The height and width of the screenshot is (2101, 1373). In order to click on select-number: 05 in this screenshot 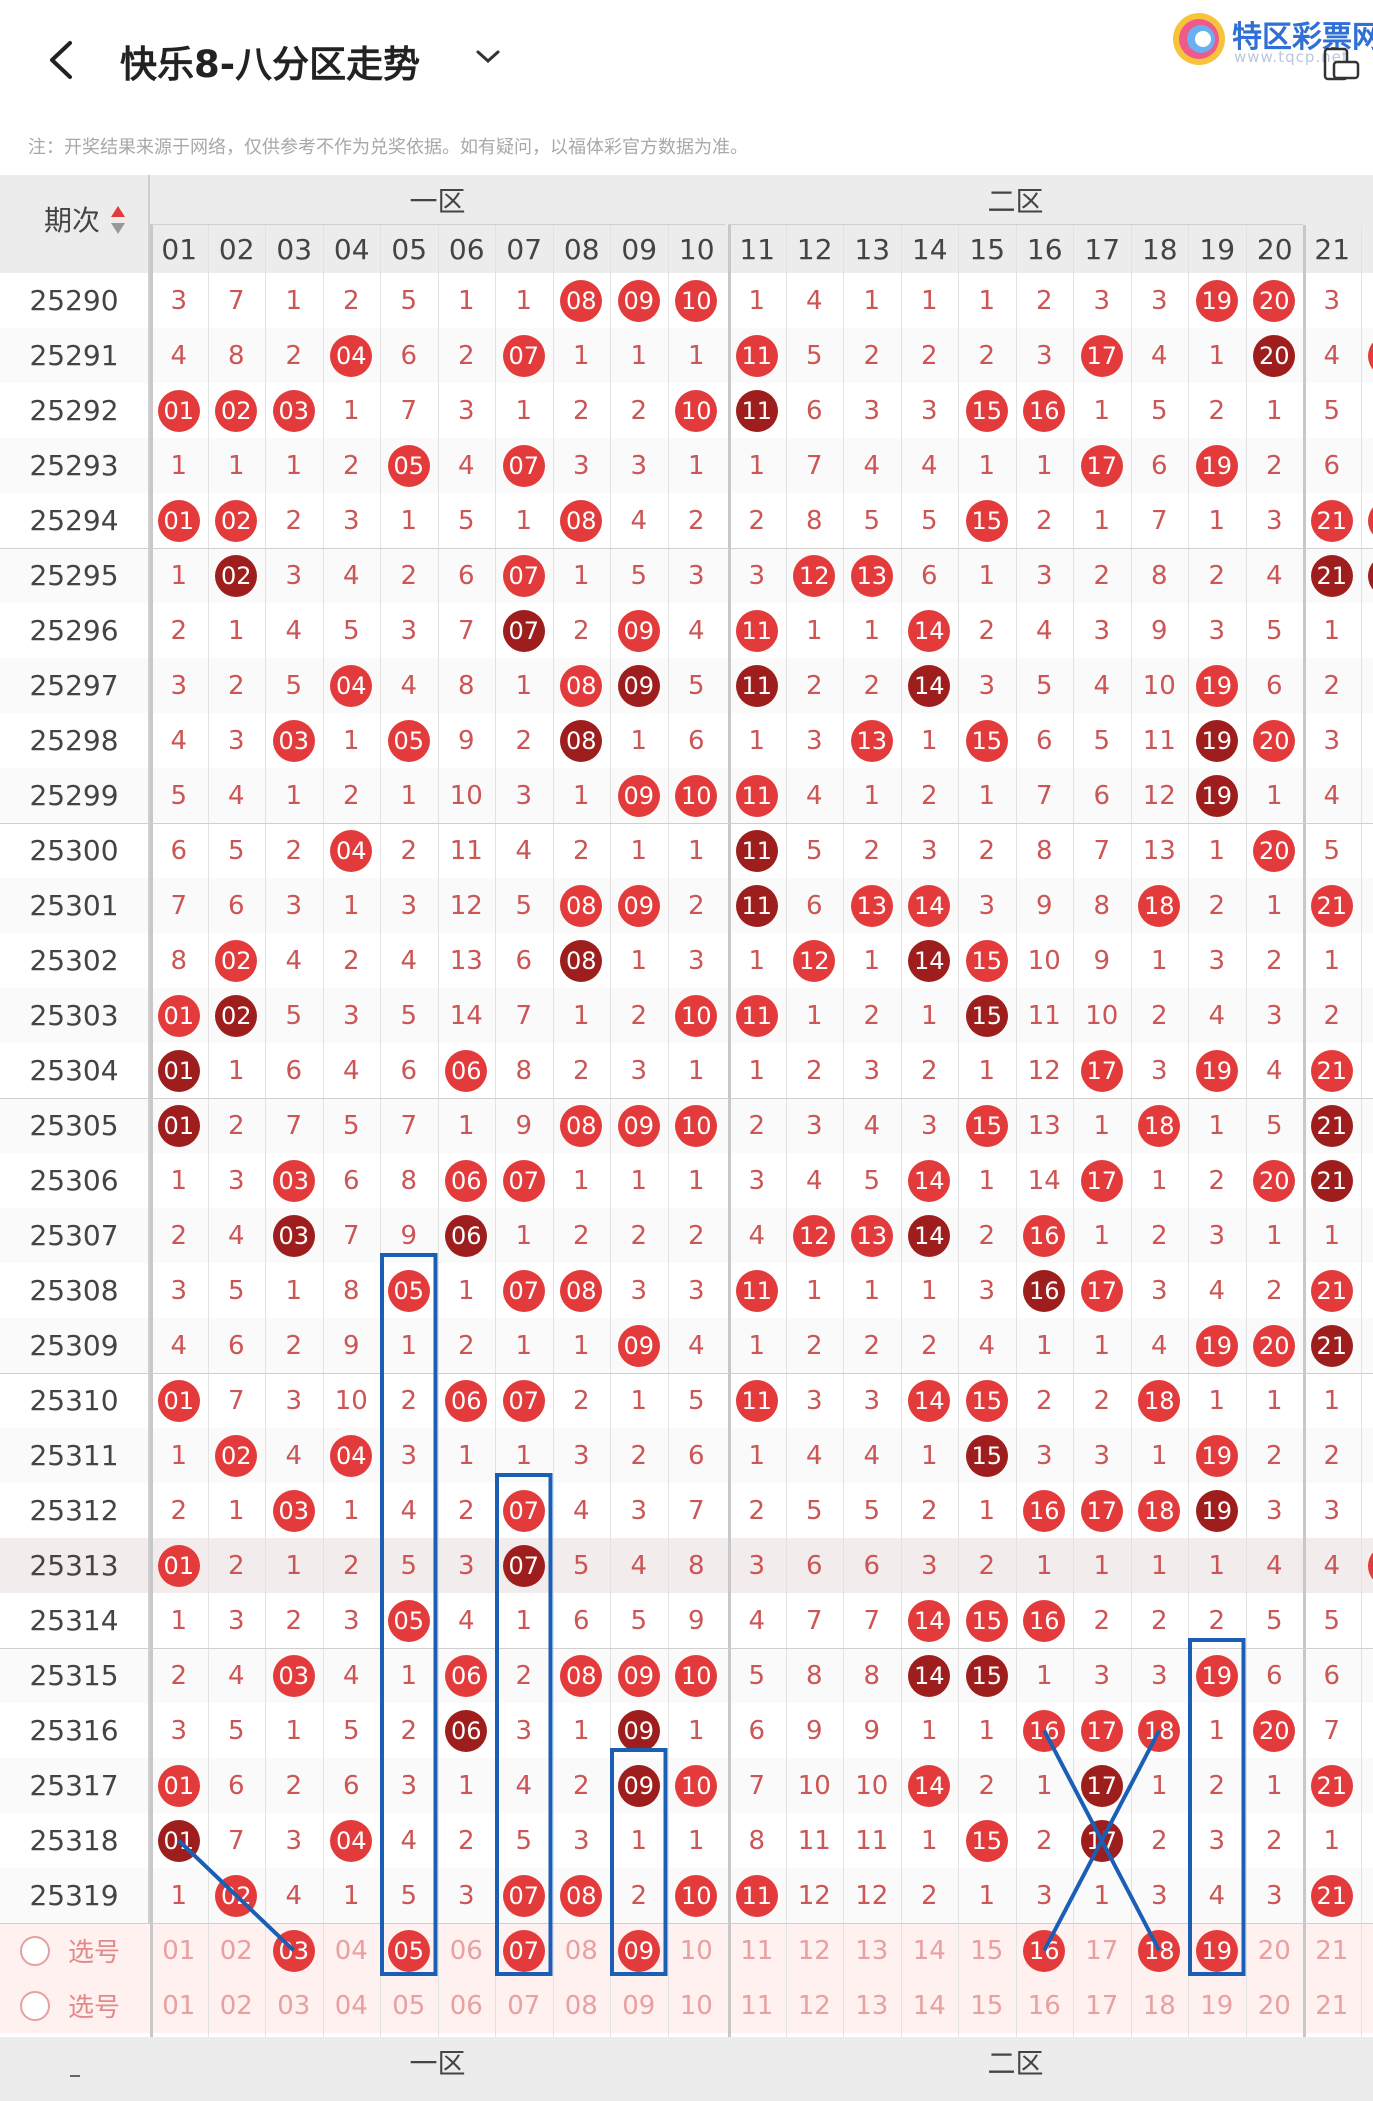, I will do `click(409, 2005)`.